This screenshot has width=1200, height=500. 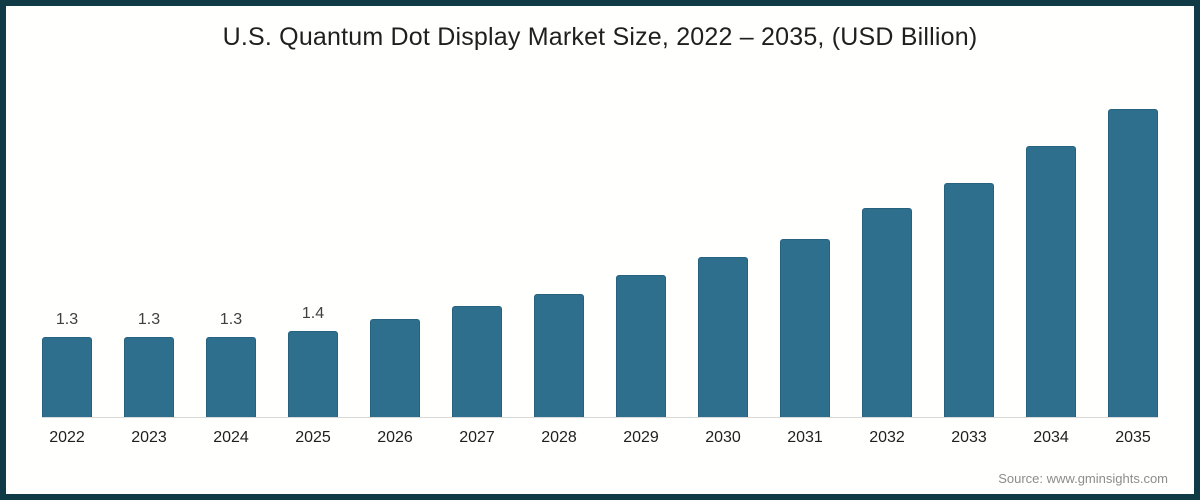 I want to click on x-axis-label-2022: 2022, so click(x=67, y=438).